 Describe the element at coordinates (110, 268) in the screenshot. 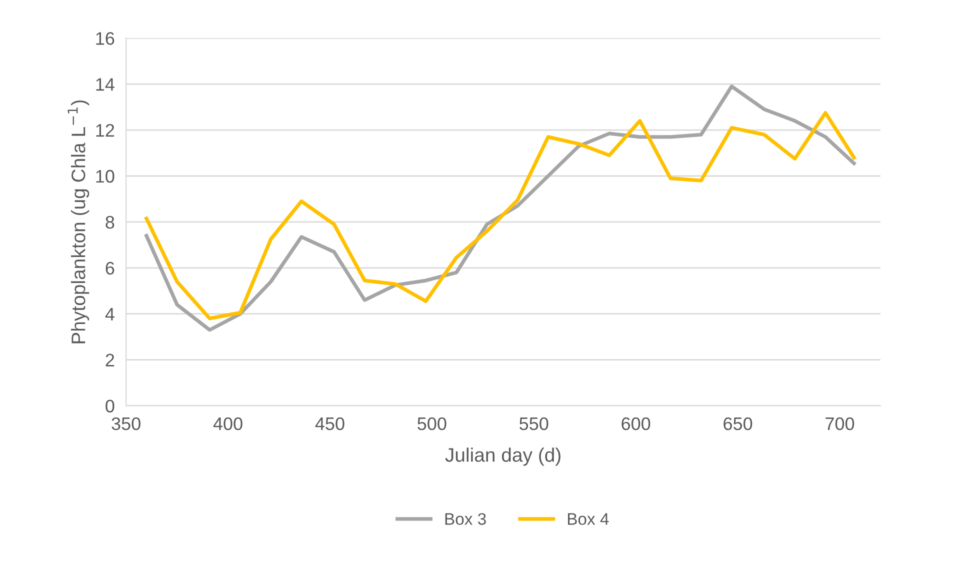

I see `y-tick-label: 6` at that location.